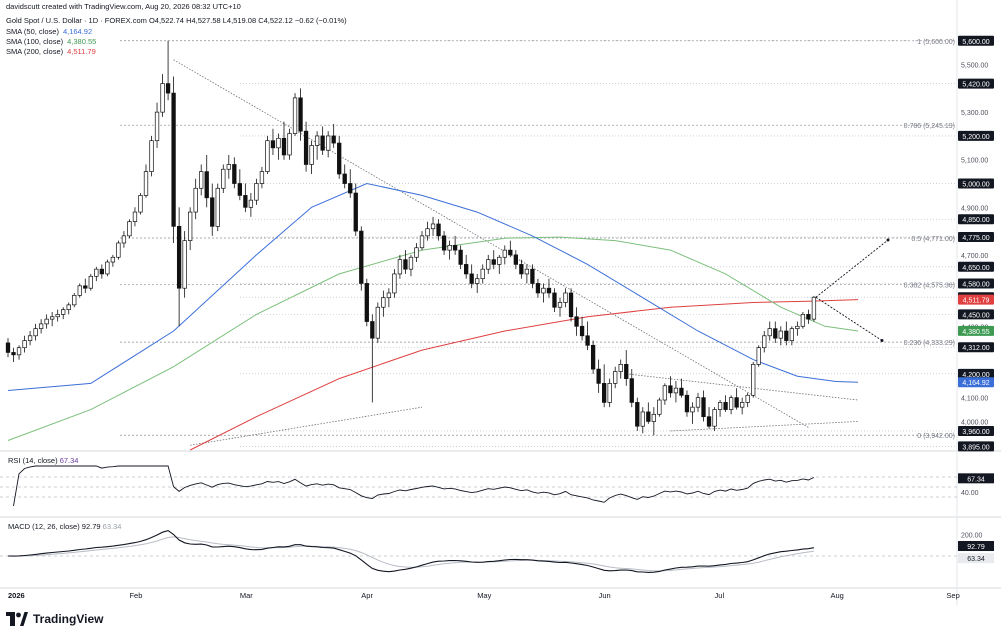 Image resolution: width=1001 pixels, height=637 pixels. Describe the element at coordinates (974, 66) in the screenshot. I see `y-tick-label: 5,500.00` at that location.